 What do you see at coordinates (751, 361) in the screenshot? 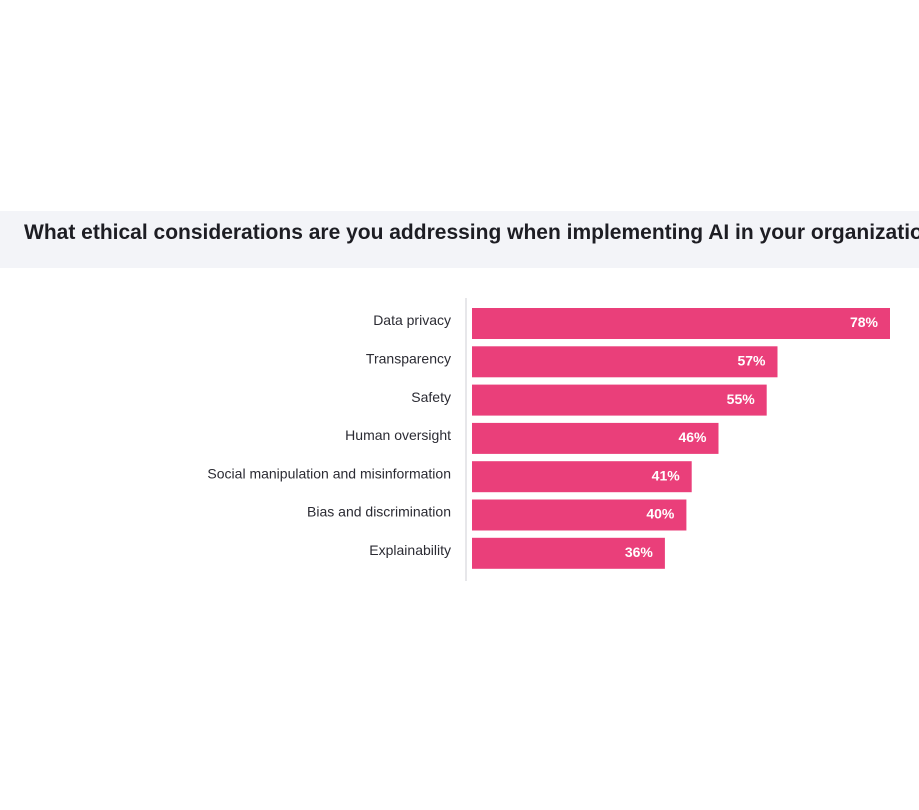
I see `value-label: 57%` at bounding box center [751, 361].